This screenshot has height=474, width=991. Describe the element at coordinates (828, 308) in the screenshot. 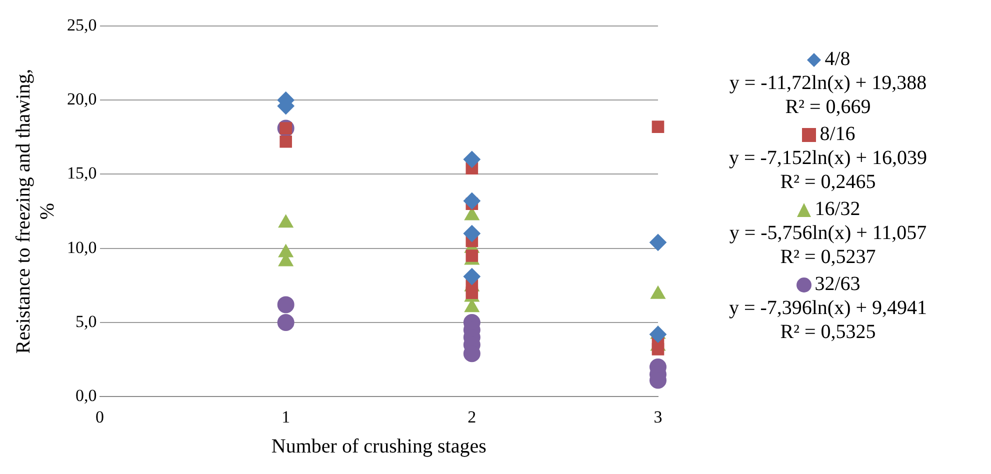

I see `text: y = -7,396ln(x) + 9,4941` at that location.